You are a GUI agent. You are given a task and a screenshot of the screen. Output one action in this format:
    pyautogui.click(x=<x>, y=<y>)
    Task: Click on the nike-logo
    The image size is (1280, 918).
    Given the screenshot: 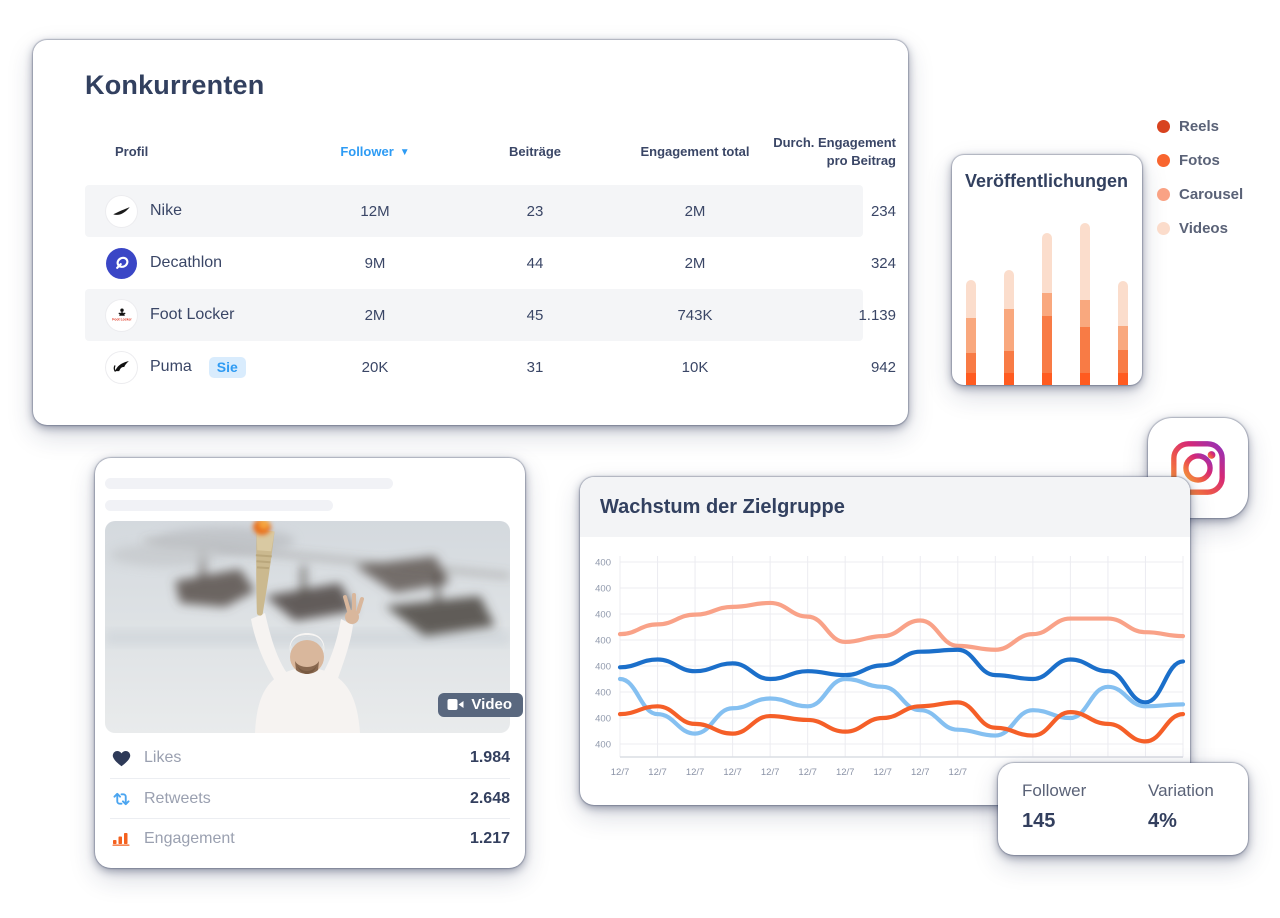 What is the action you would take?
    pyautogui.click(x=121, y=211)
    